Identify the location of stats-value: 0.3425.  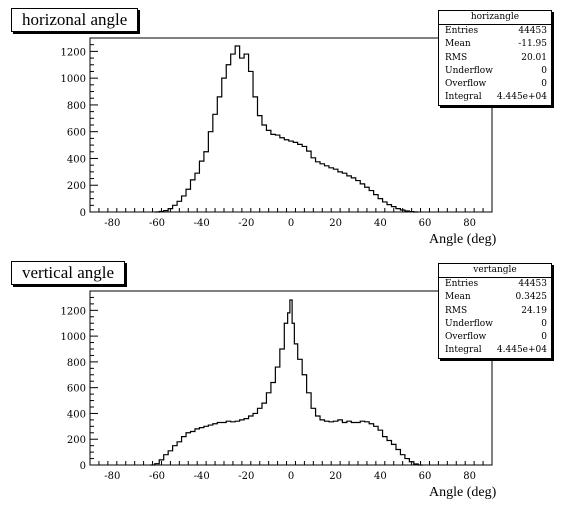
(531, 297).